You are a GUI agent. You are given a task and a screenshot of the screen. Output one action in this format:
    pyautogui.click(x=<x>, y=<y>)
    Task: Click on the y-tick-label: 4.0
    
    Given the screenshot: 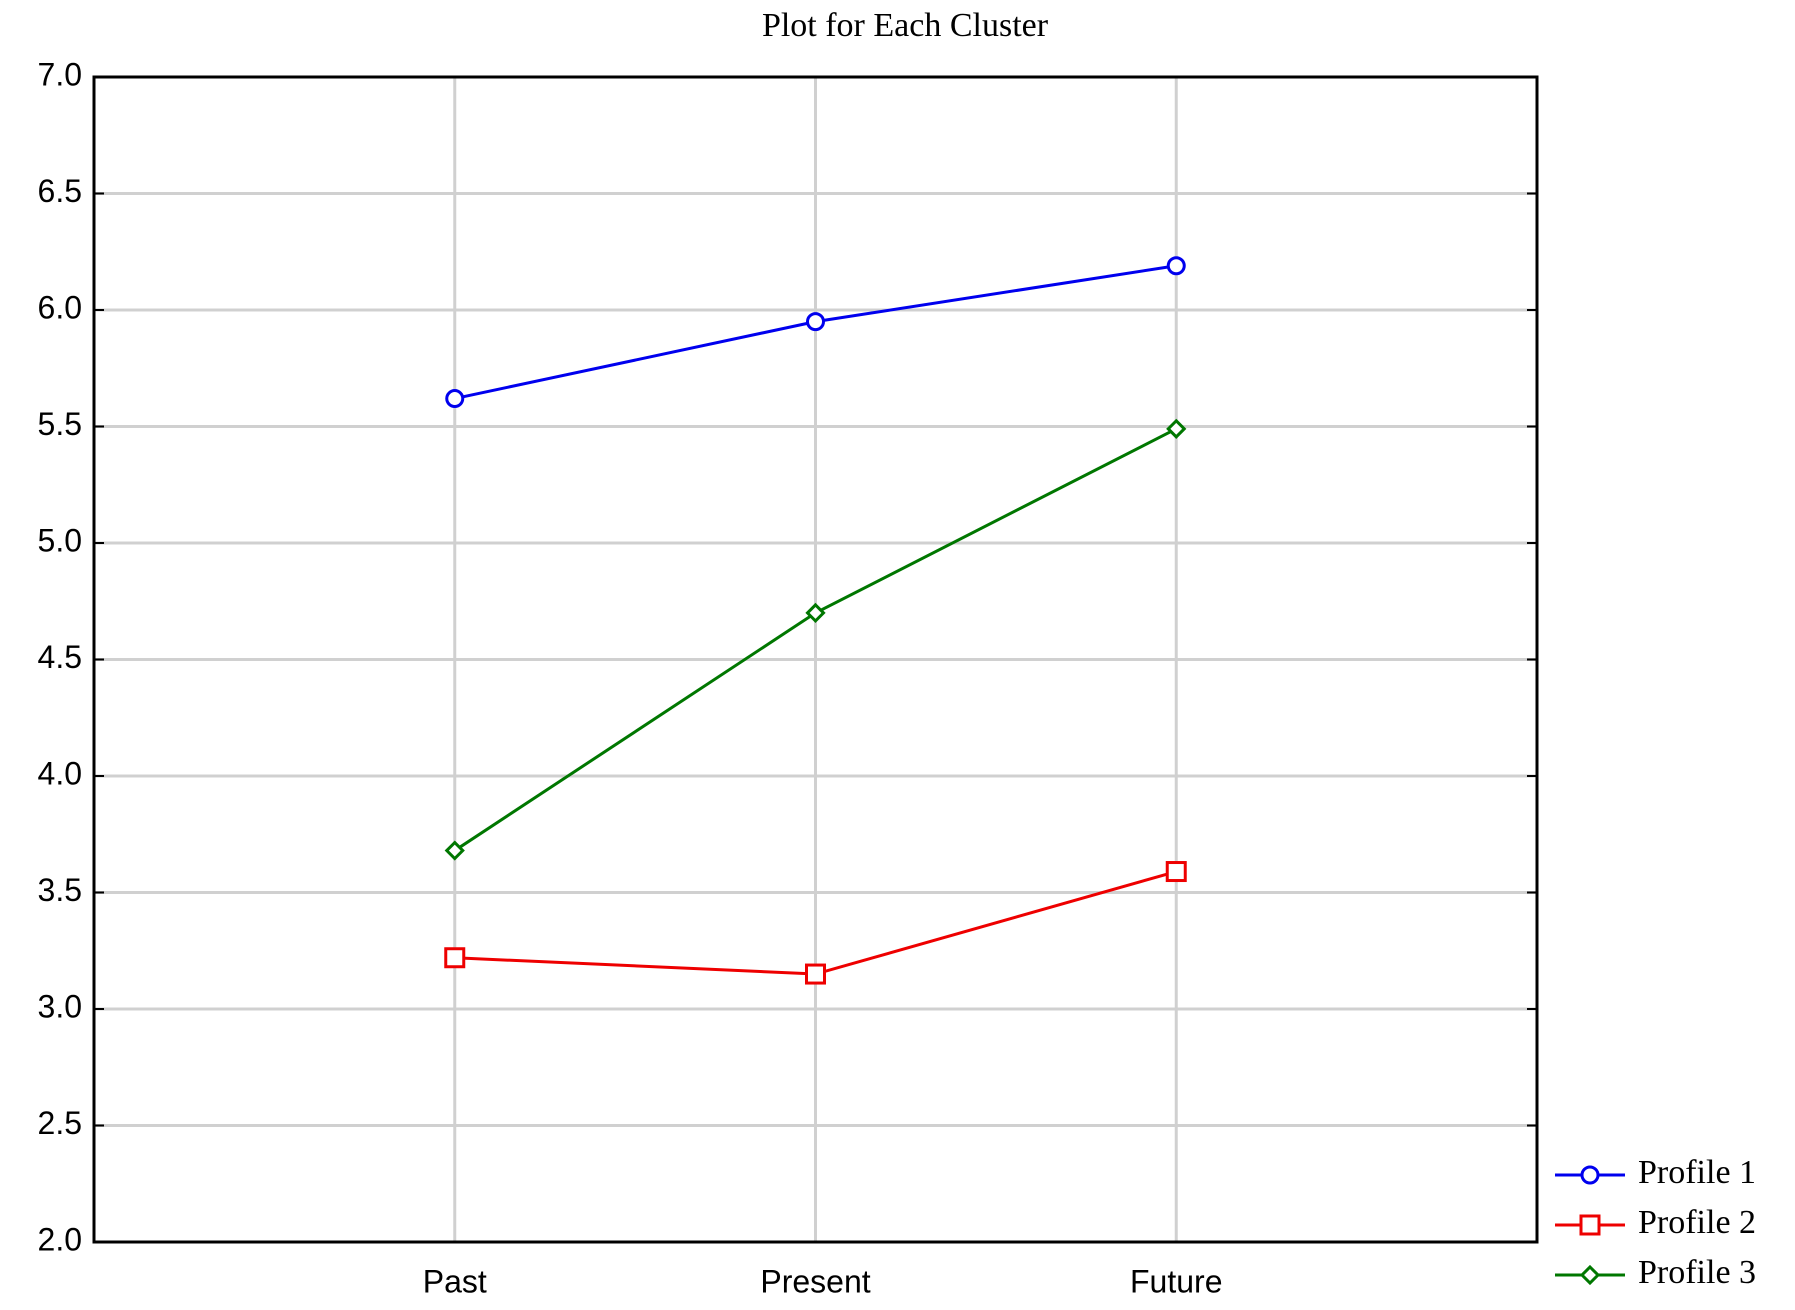 What is the action you would take?
    pyautogui.click(x=60, y=773)
    